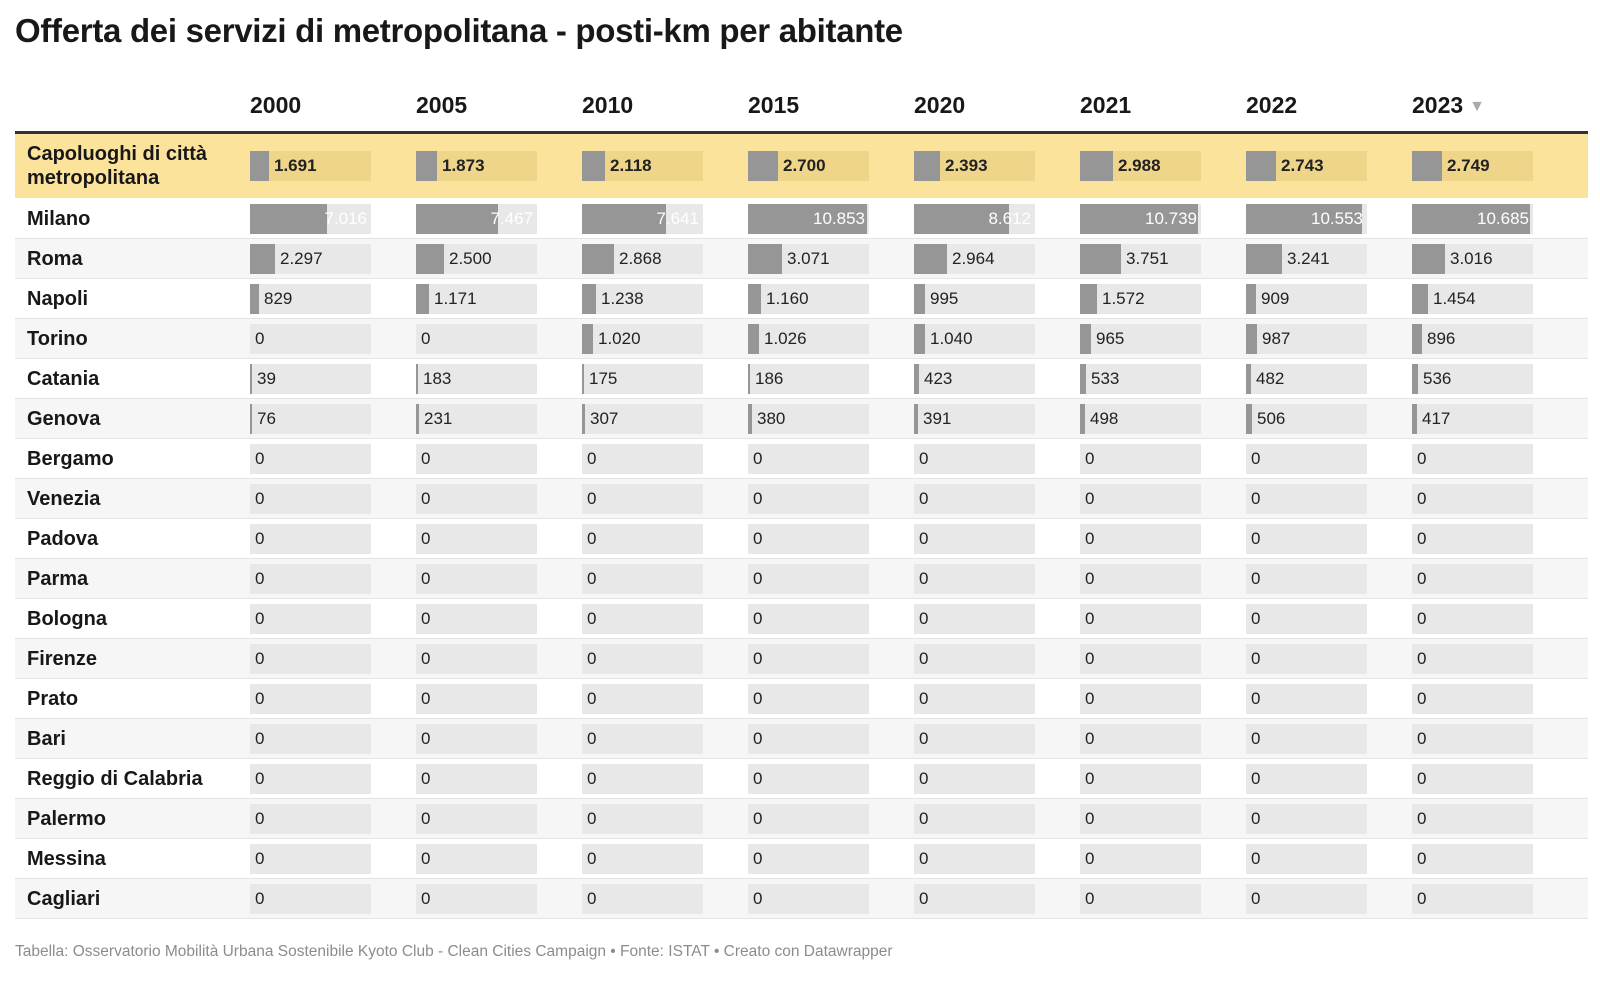  I want to click on bar-cell: 1.238, so click(642, 298).